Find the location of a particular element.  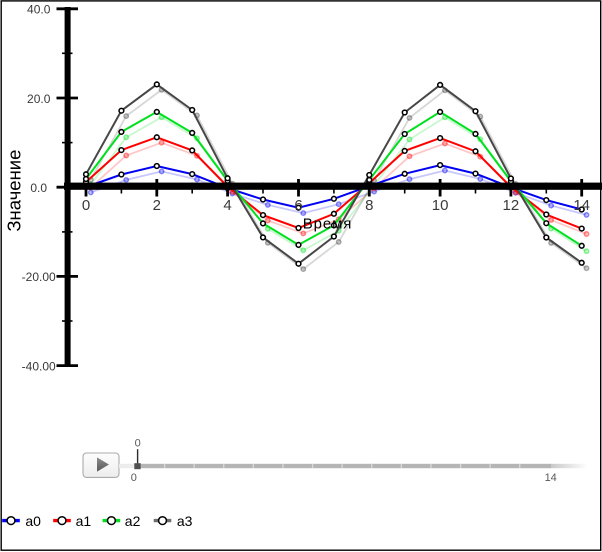

svg-text: 4 is located at coordinates (227, 205).